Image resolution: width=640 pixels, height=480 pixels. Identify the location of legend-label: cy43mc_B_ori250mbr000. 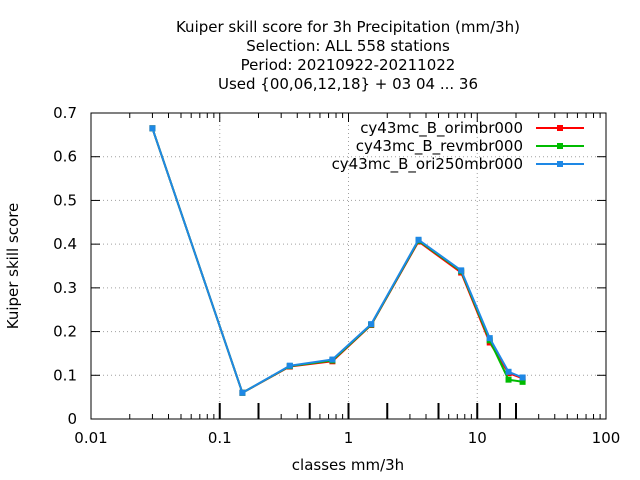
(427, 164).